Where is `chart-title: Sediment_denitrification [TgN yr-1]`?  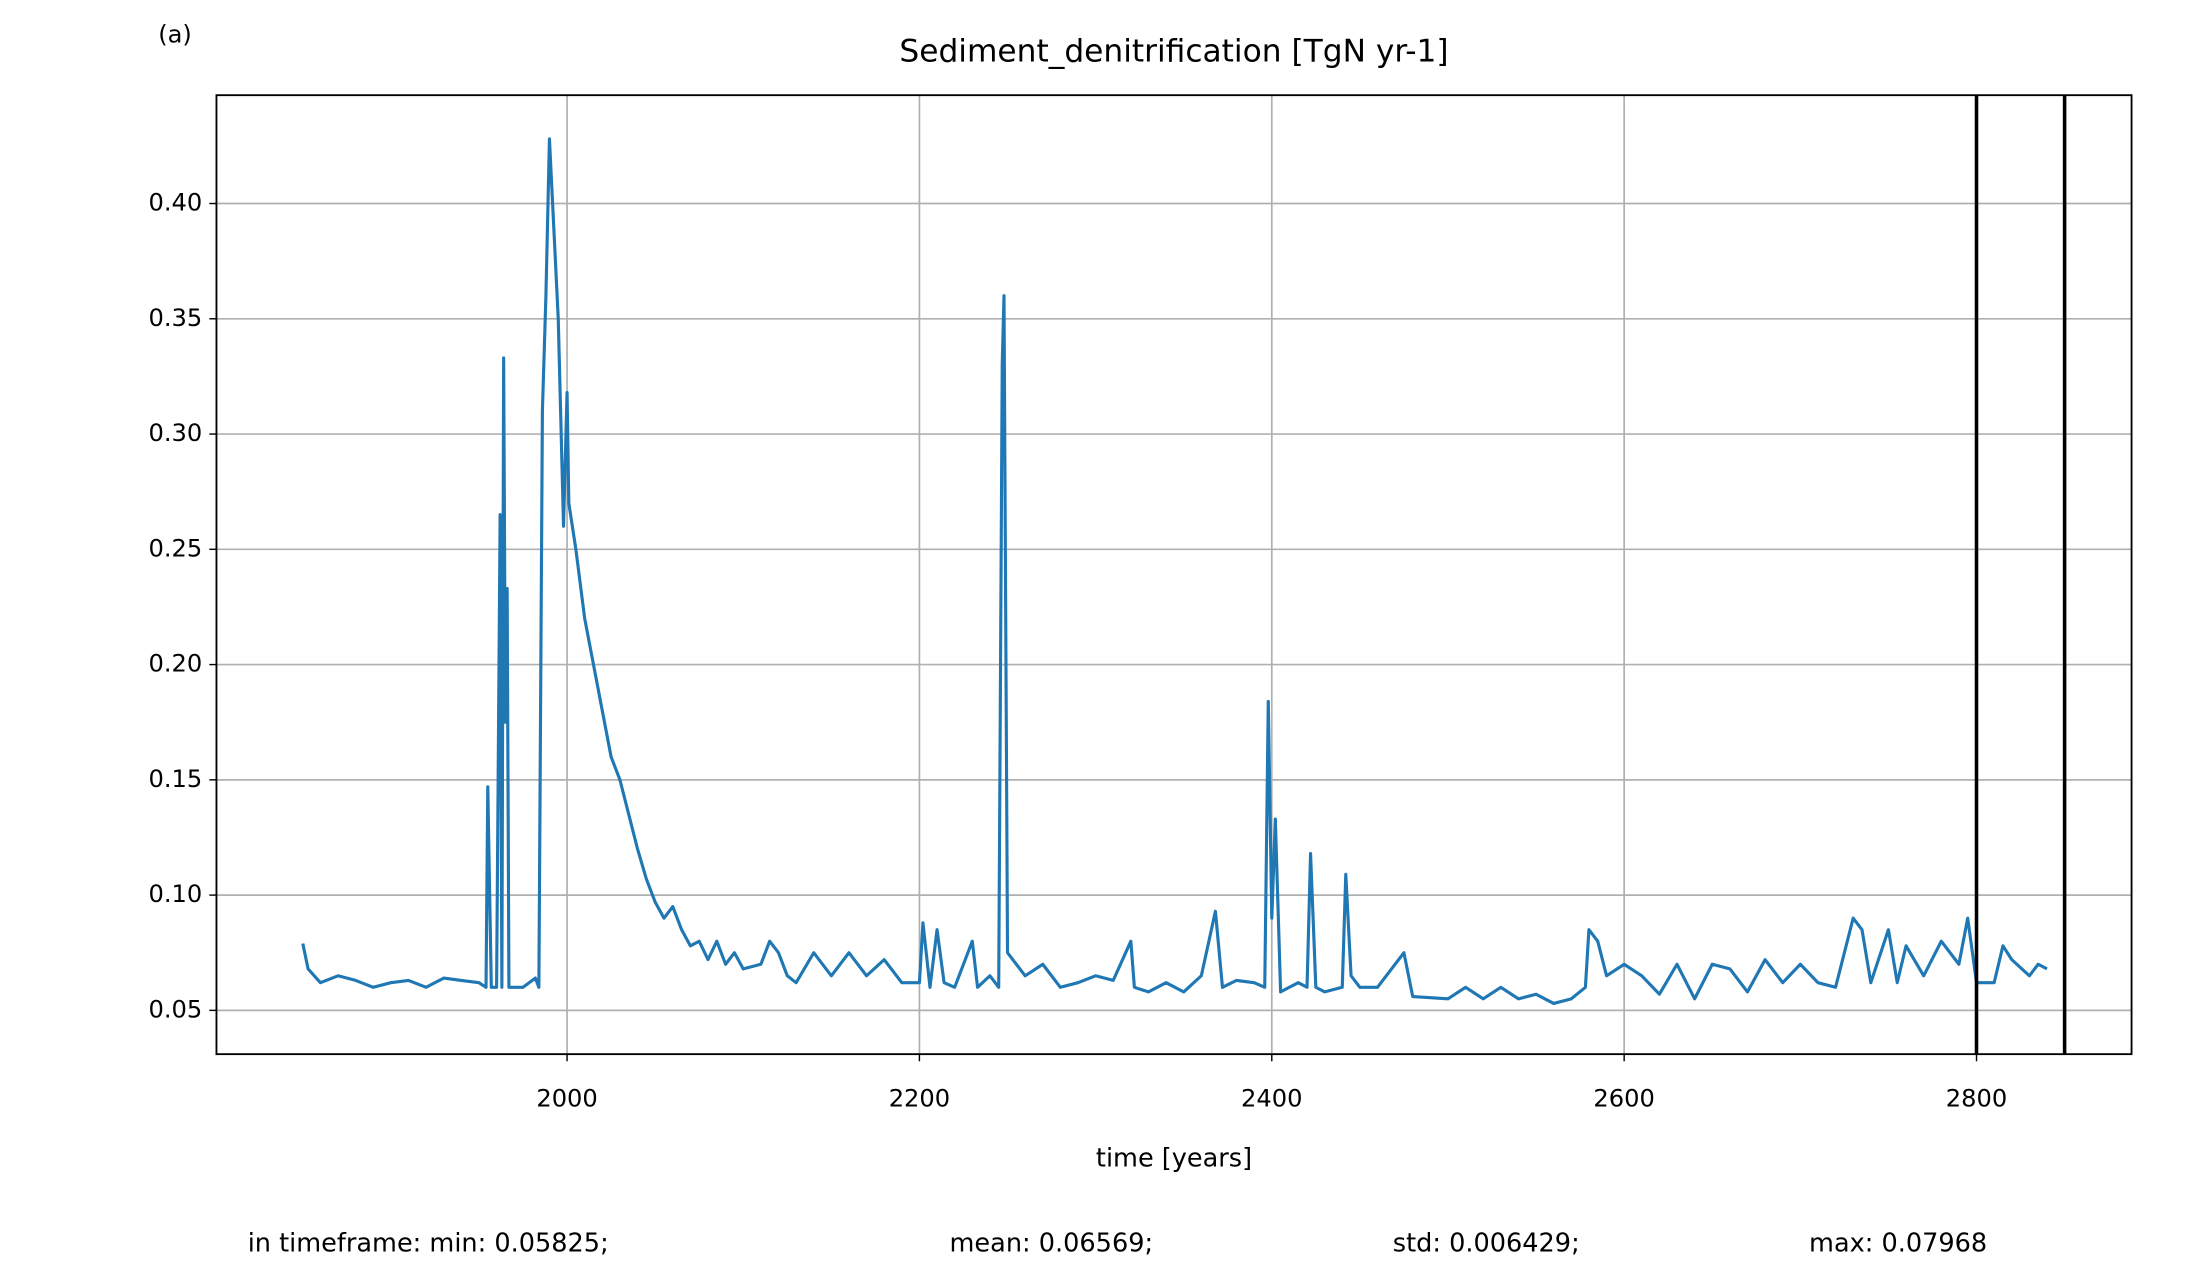 chart-title: Sediment_denitrification [TgN yr-1] is located at coordinates (1173, 52).